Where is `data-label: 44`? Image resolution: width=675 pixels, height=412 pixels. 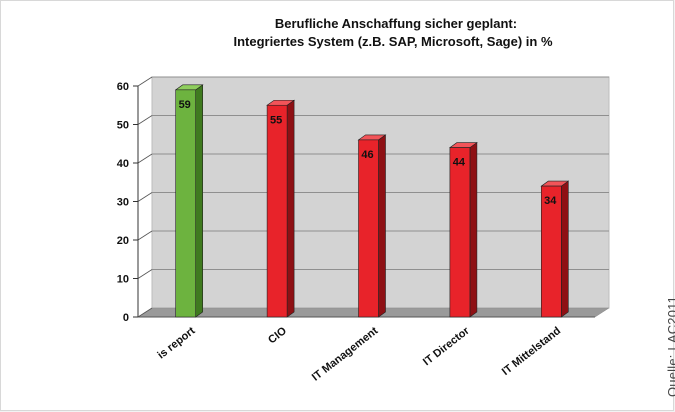
data-label: 44 is located at coordinates (459, 163).